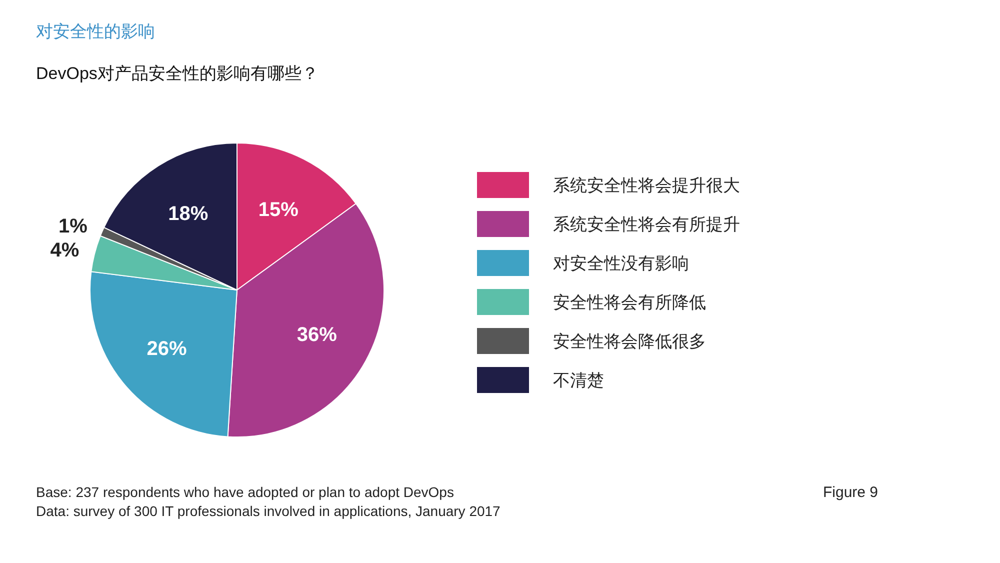 Image resolution: width=1000 pixels, height=563 pixels. Describe the element at coordinates (73, 226) in the screenshot. I see `data-label: 1%` at that location.